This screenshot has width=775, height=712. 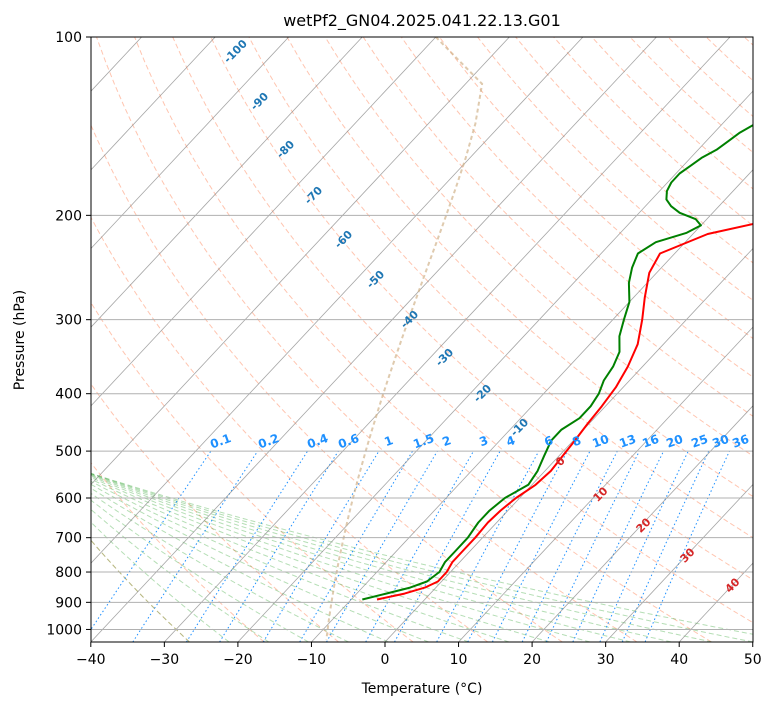 I want to click on chart-title: wetPf2_GN04.2025.041.22.13.G01, so click(x=422, y=21).